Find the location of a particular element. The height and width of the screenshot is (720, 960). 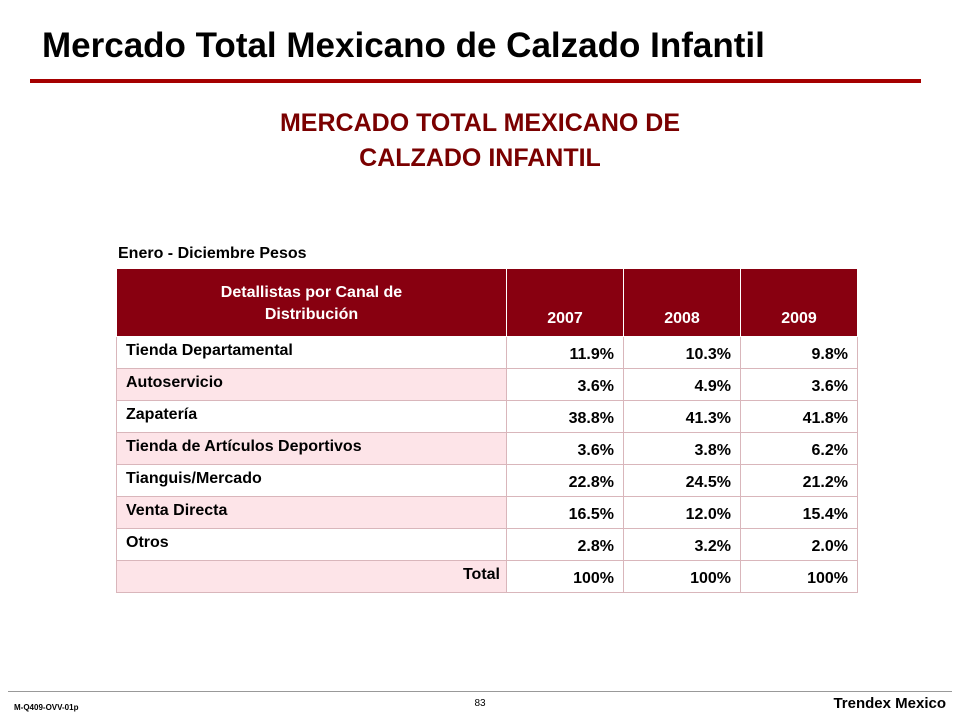

table-row: Tianguis/Mercado 22.8% 24.5% 21.2% is located at coordinates (487, 480).